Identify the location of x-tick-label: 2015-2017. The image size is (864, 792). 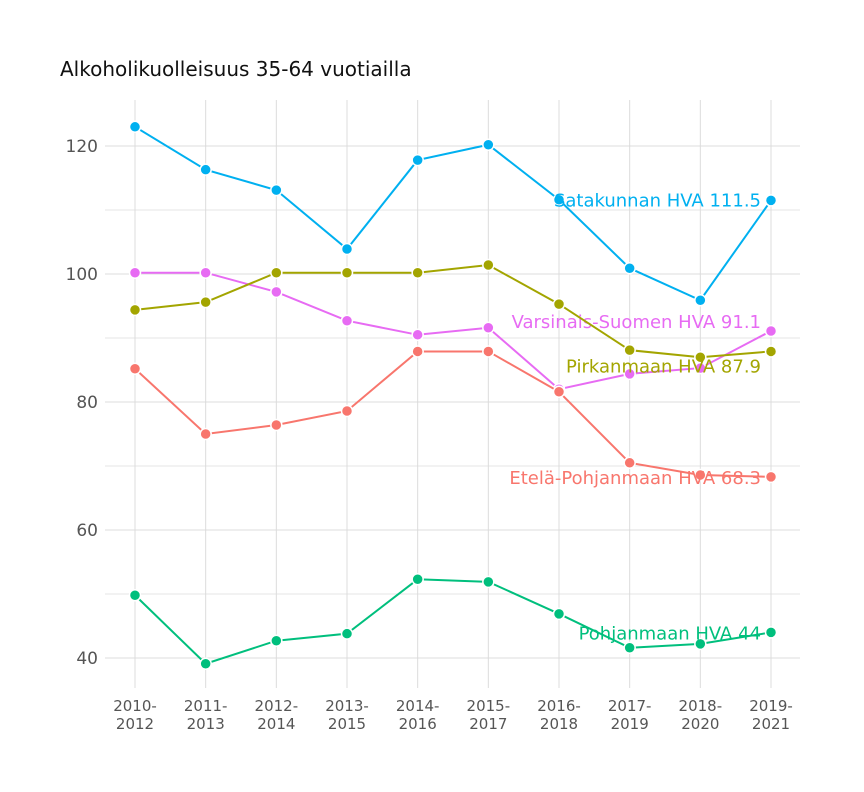
(489, 715).